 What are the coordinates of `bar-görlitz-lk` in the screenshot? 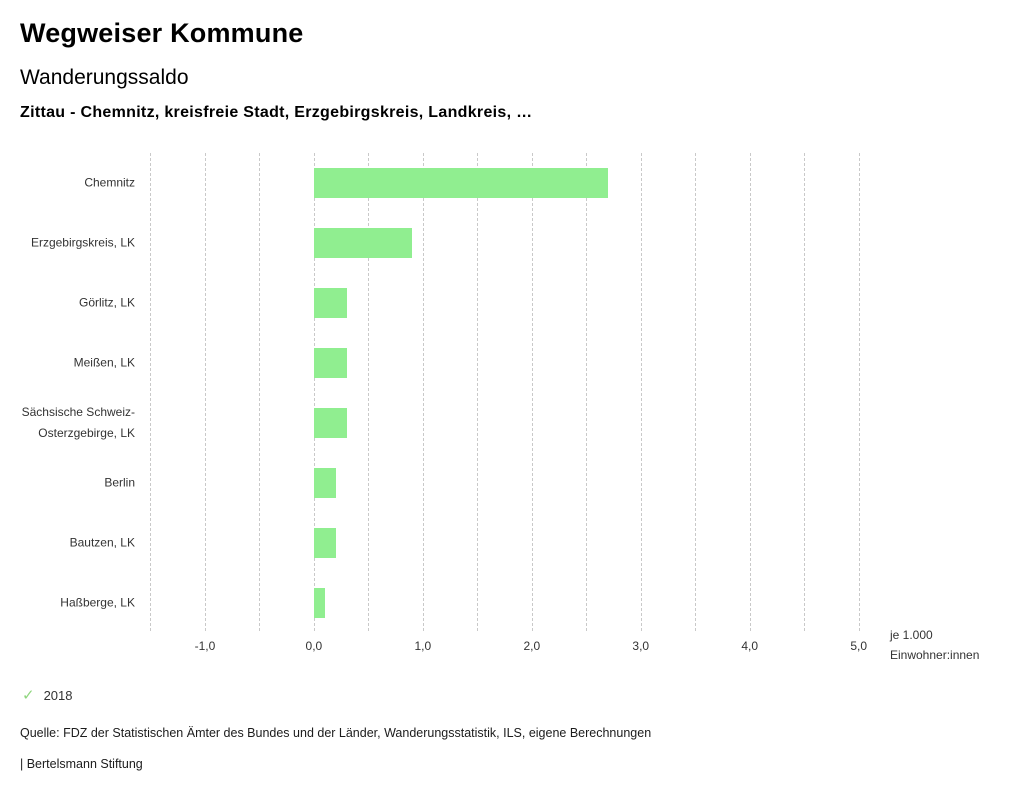 It's located at (330, 303).